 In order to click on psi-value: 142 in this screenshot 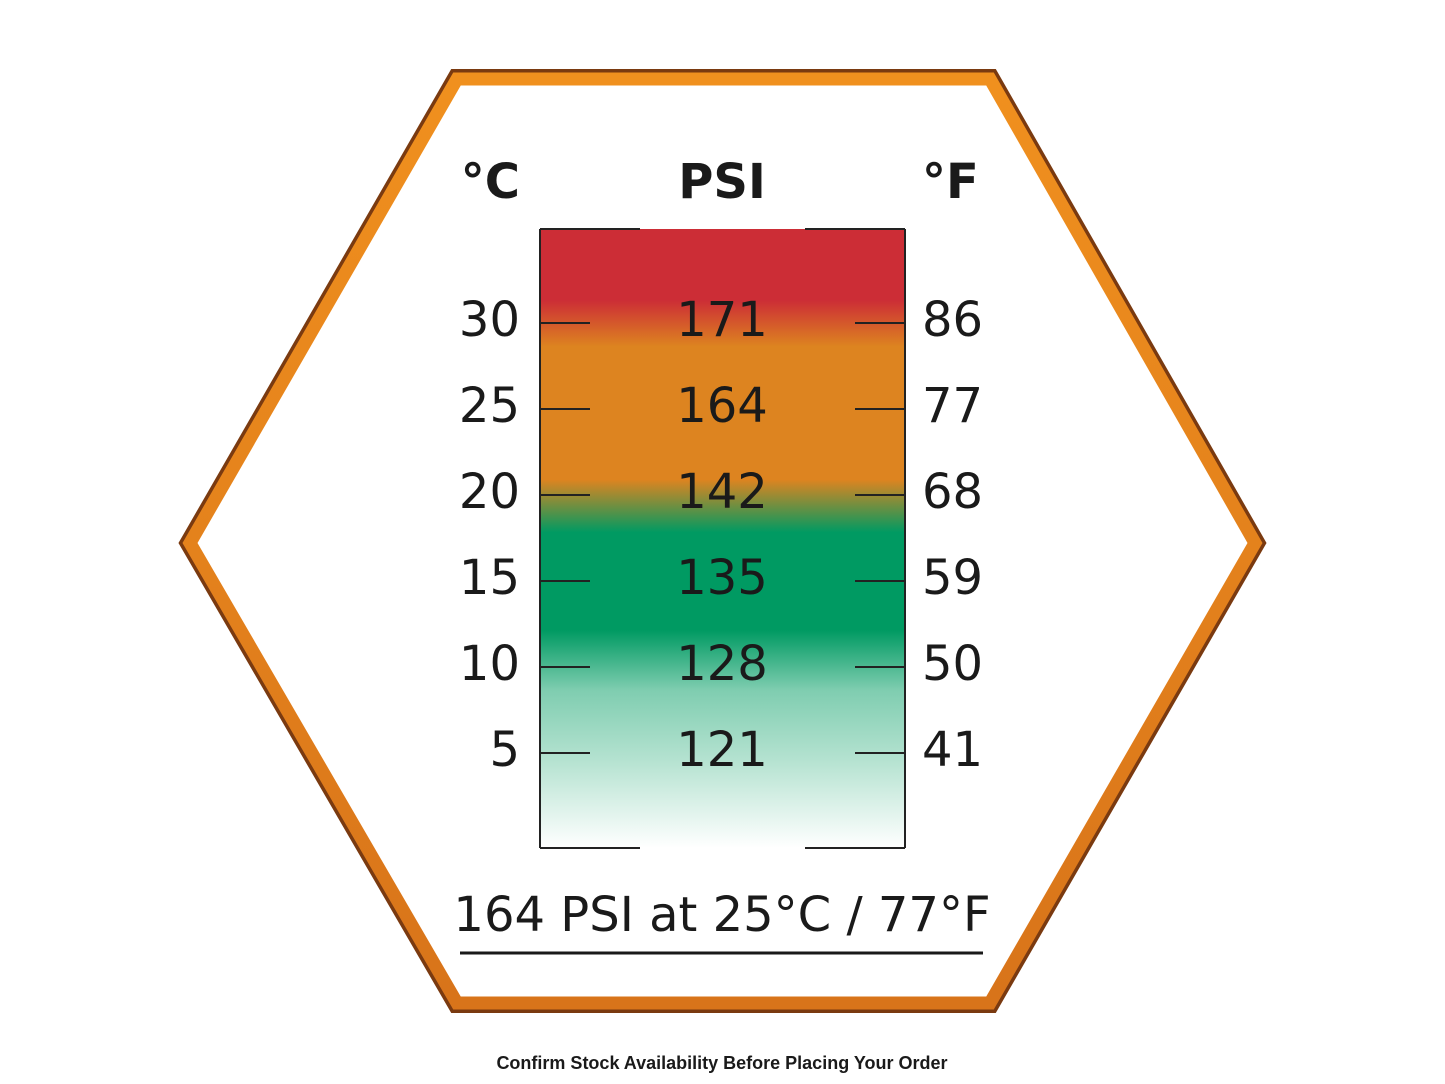, I will do `click(722, 492)`.